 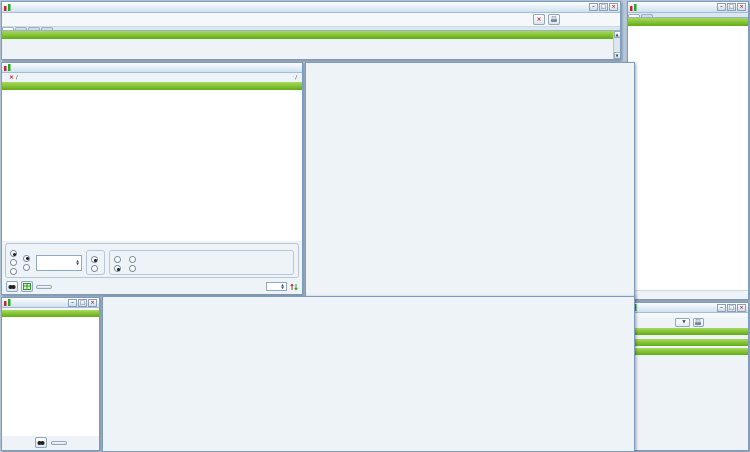 I want to click on lines-stepper: ▲ ▼, so click(x=276, y=286).